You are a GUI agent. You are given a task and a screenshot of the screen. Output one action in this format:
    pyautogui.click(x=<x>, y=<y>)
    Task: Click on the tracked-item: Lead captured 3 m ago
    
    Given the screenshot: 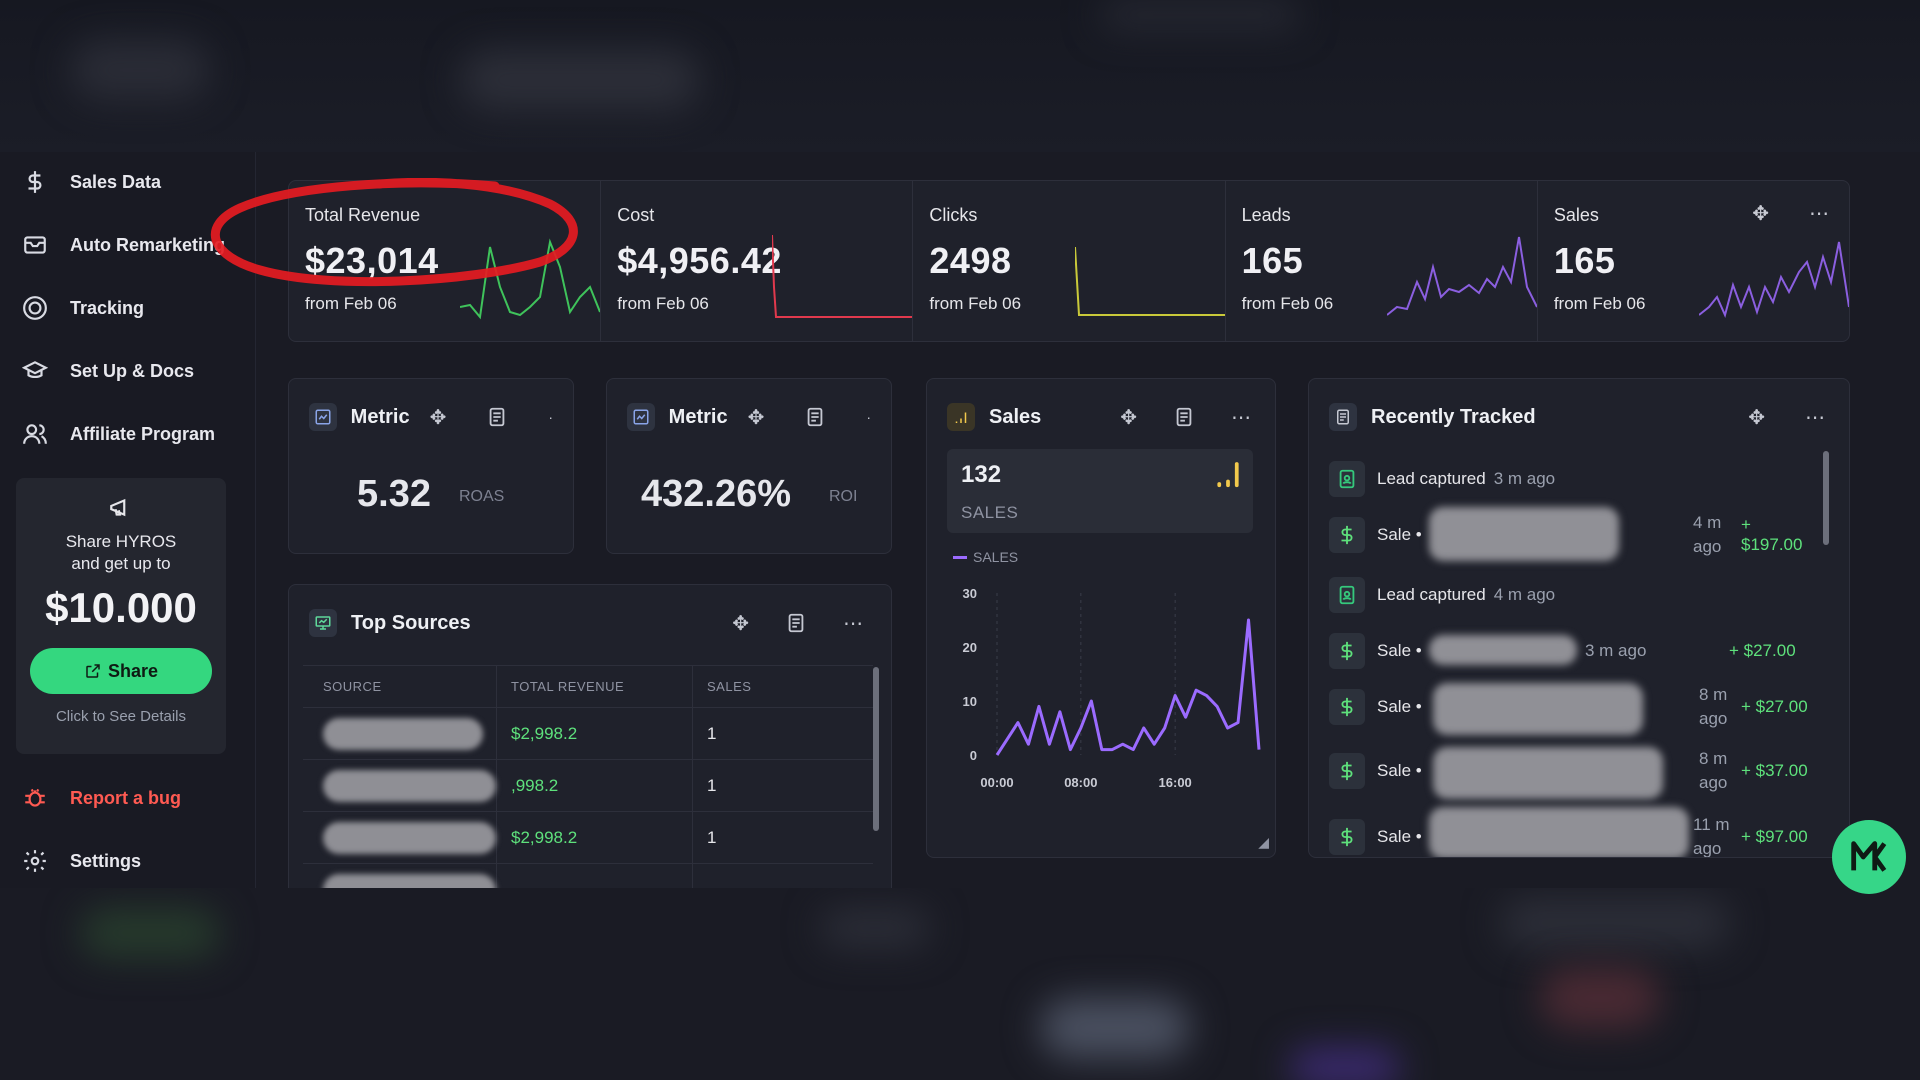 What is the action you would take?
    pyautogui.click(x=1571, y=479)
    